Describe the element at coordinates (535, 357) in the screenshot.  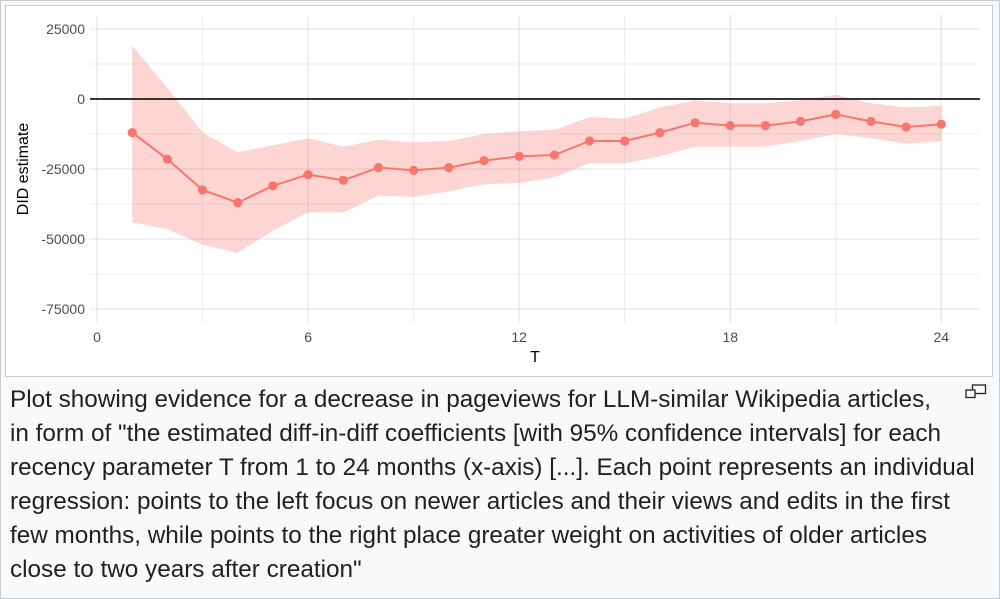
I see `x-axis-title: T` at that location.